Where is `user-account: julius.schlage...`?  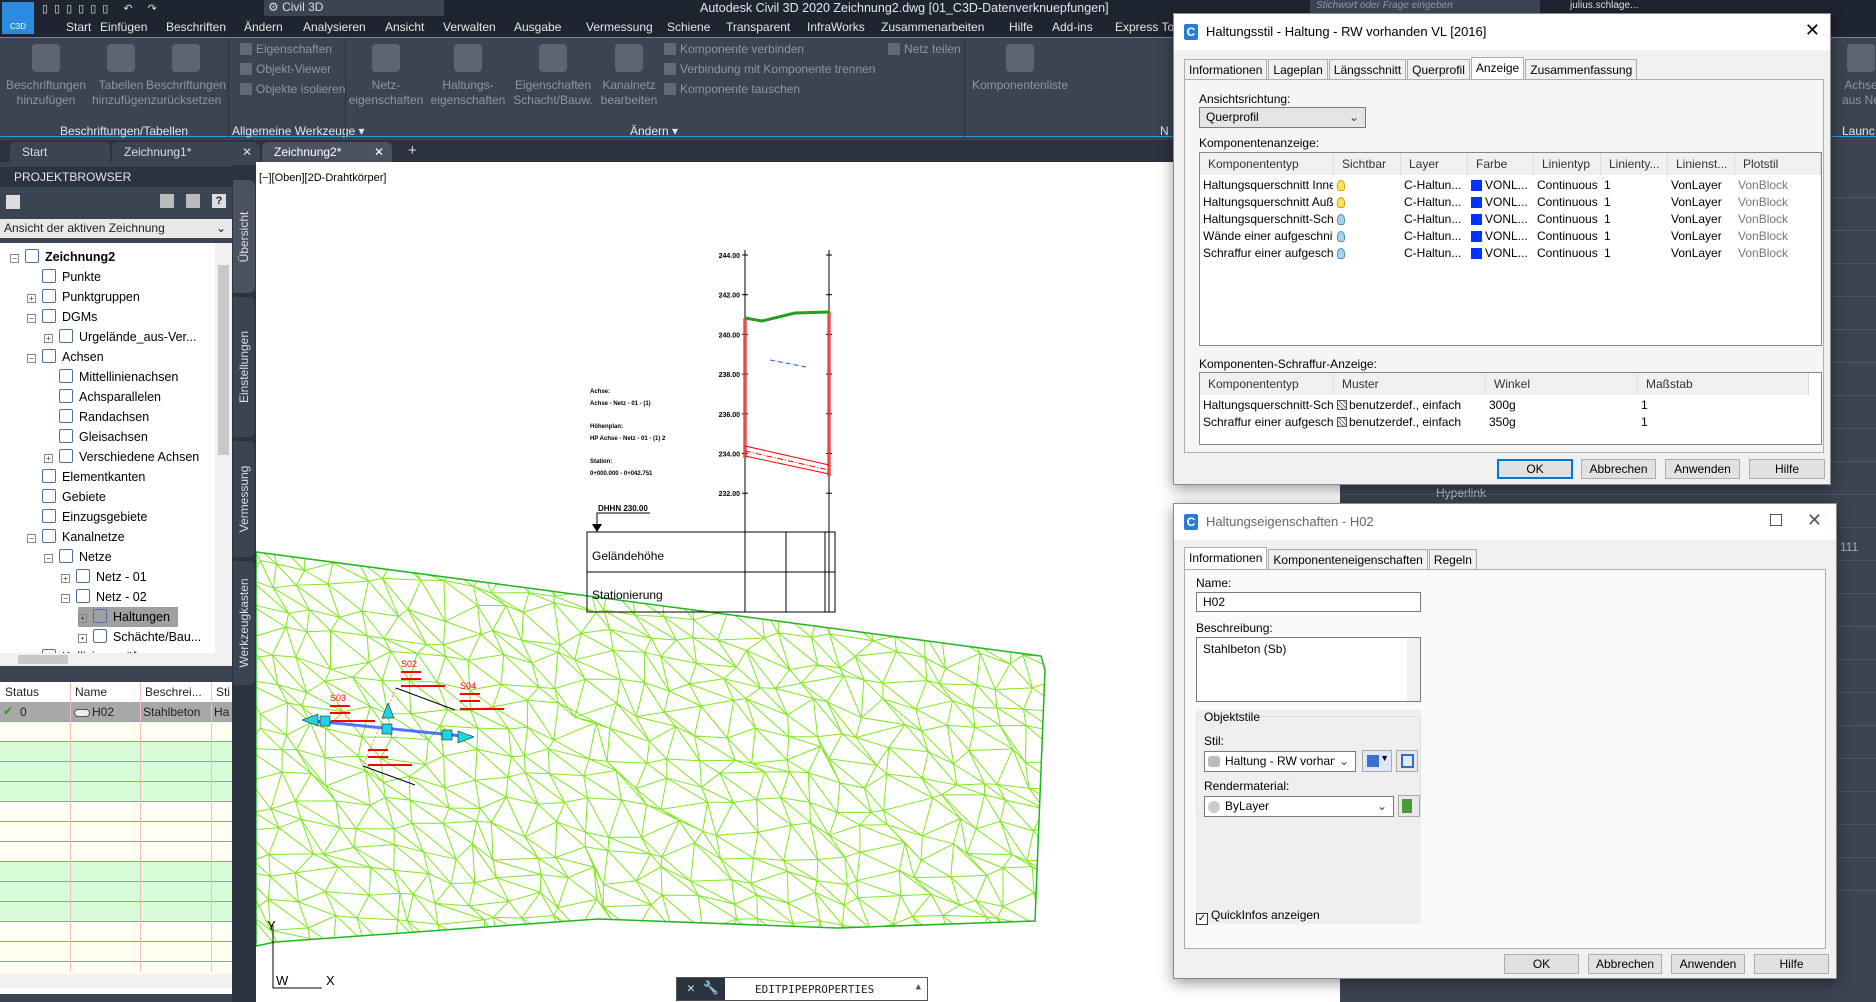
user-account: julius.schlage... is located at coordinates (1604, 5).